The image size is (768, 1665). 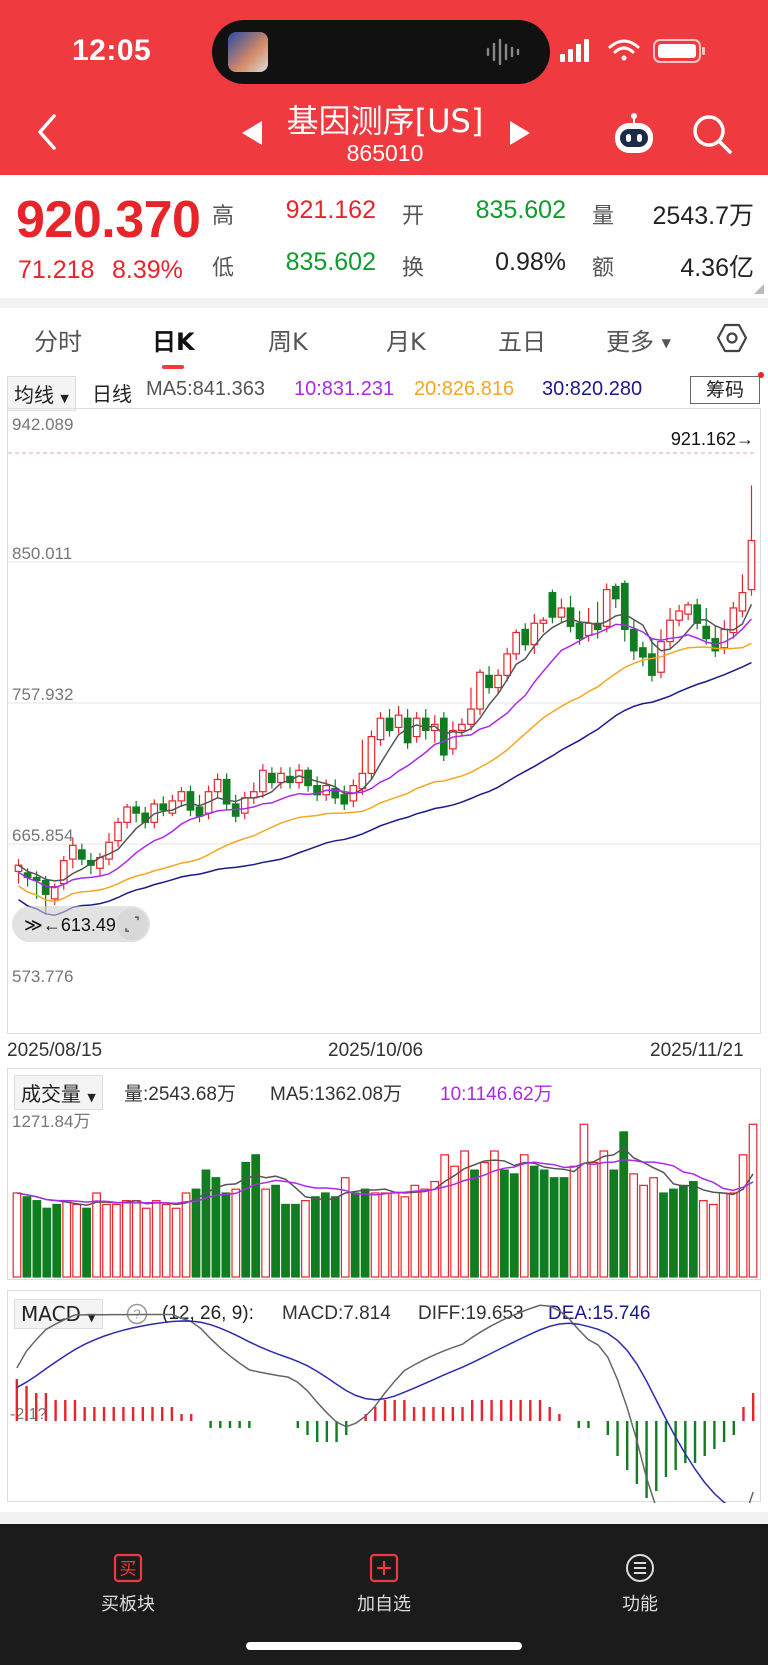 I want to click on volume-selector: 成交量 ▼, so click(x=58, y=1092).